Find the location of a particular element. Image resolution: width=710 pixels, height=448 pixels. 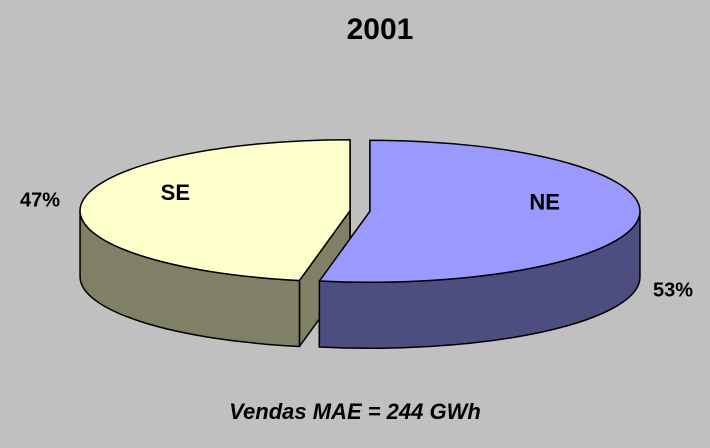

annotation: Vendas MAE = 244 GWh is located at coordinates (355, 411).